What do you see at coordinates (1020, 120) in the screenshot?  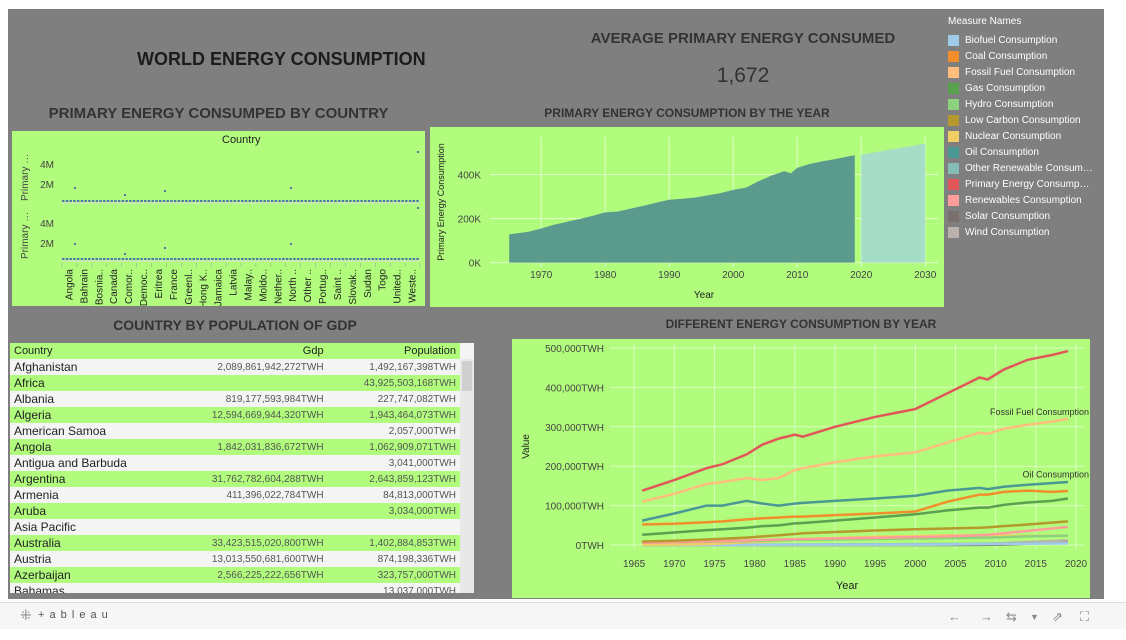 I see `legend-item: Low Carbon Consumption` at bounding box center [1020, 120].